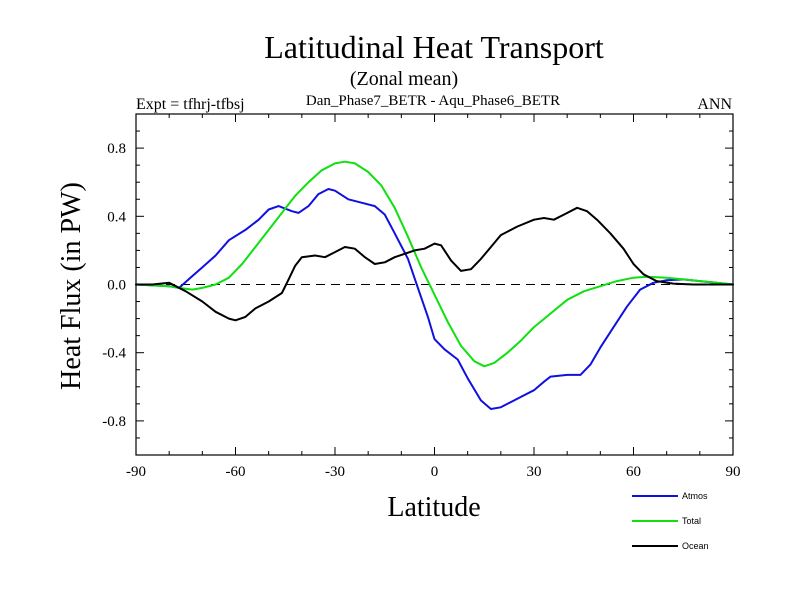 The width and height of the screenshot is (800, 600). I want to click on case-comparison-label: Dan_Phase7_BETR - Aqu_Phase6_BETR, so click(433, 101).